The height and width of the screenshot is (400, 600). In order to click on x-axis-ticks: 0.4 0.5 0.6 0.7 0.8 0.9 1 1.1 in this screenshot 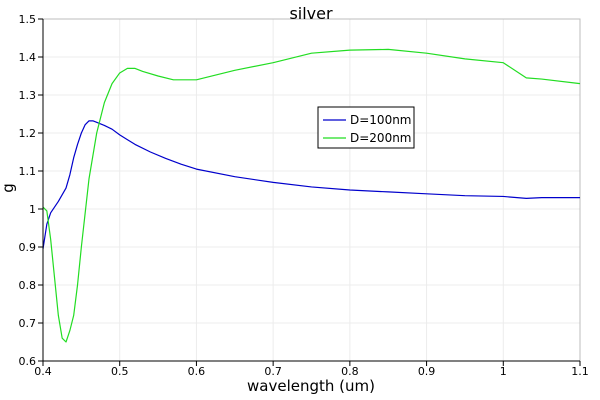, I will do `click(311, 369)`.